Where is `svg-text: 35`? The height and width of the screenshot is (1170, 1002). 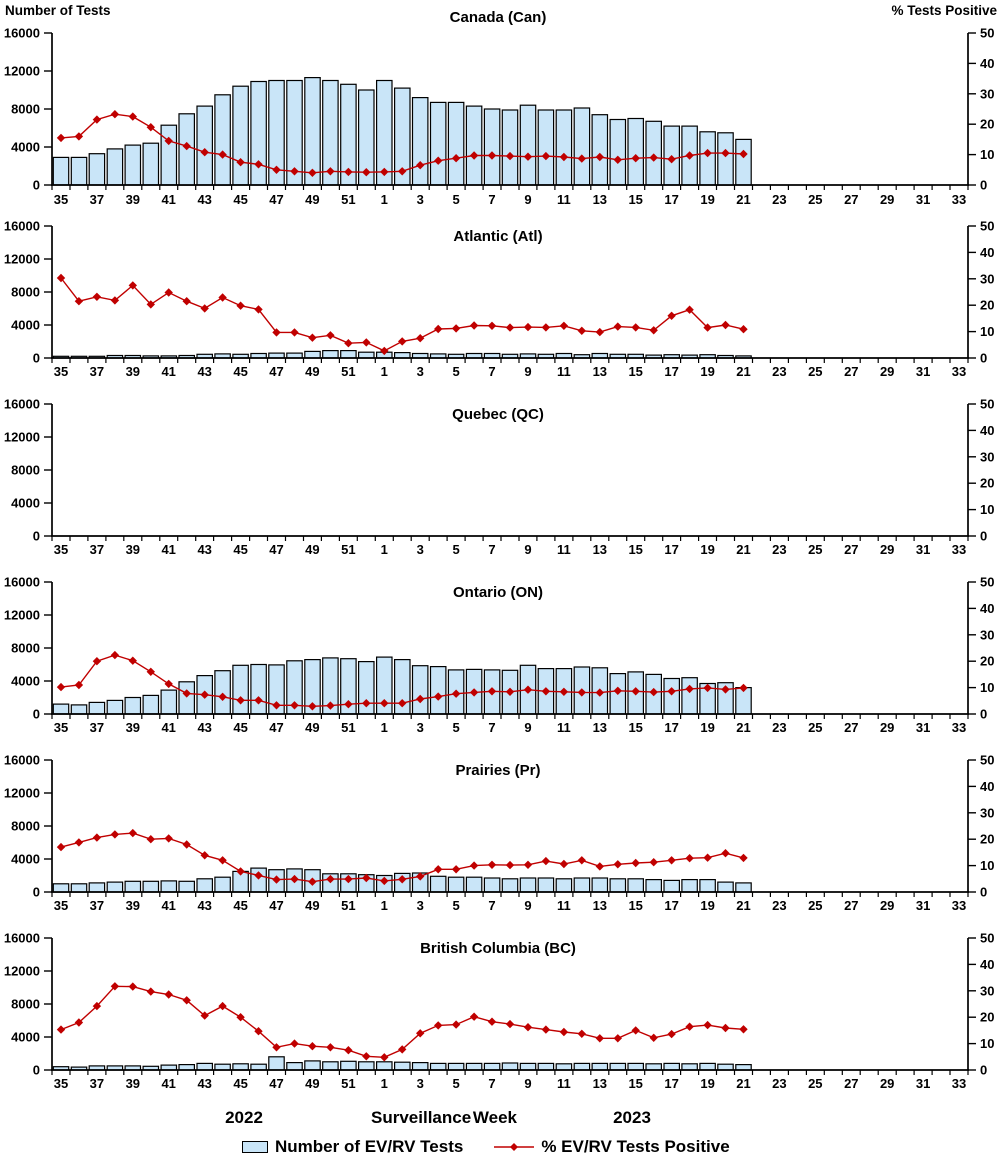 svg-text: 35 is located at coordinates (61, 905).